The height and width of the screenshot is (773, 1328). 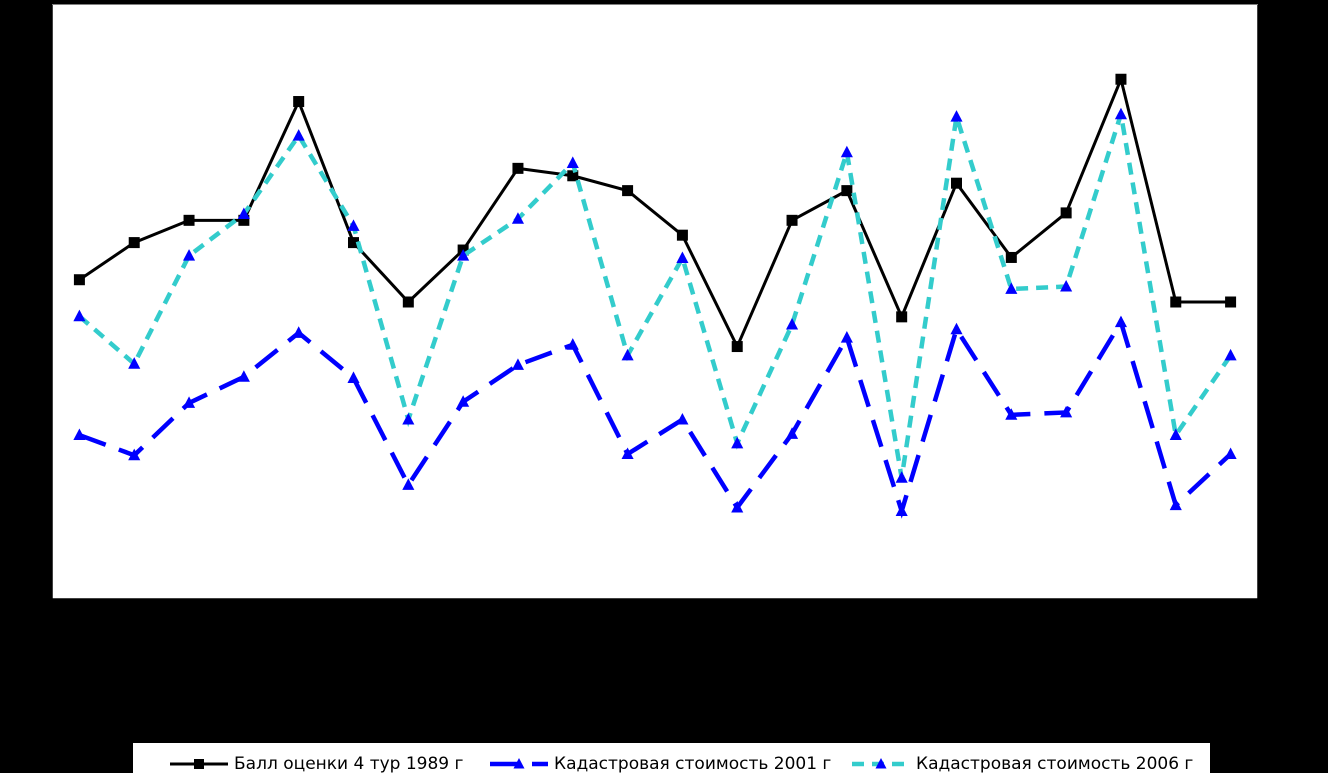 What do you see at coordinates (36, 599) in the screenshot?
I see `y-tick-label: 0` at bounding box center [36, 599].